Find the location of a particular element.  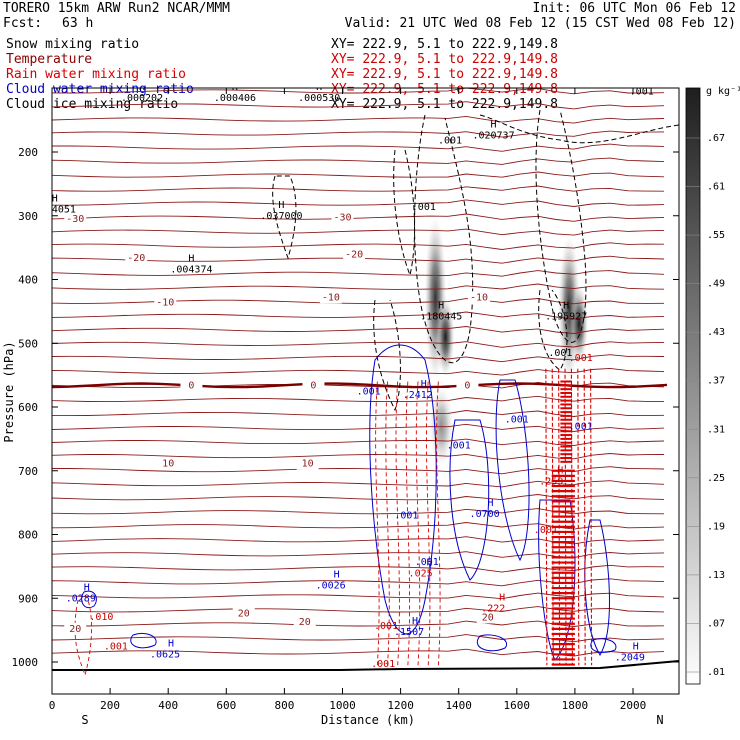

x-tick-label: 800 is located at coordinates (284, 705).